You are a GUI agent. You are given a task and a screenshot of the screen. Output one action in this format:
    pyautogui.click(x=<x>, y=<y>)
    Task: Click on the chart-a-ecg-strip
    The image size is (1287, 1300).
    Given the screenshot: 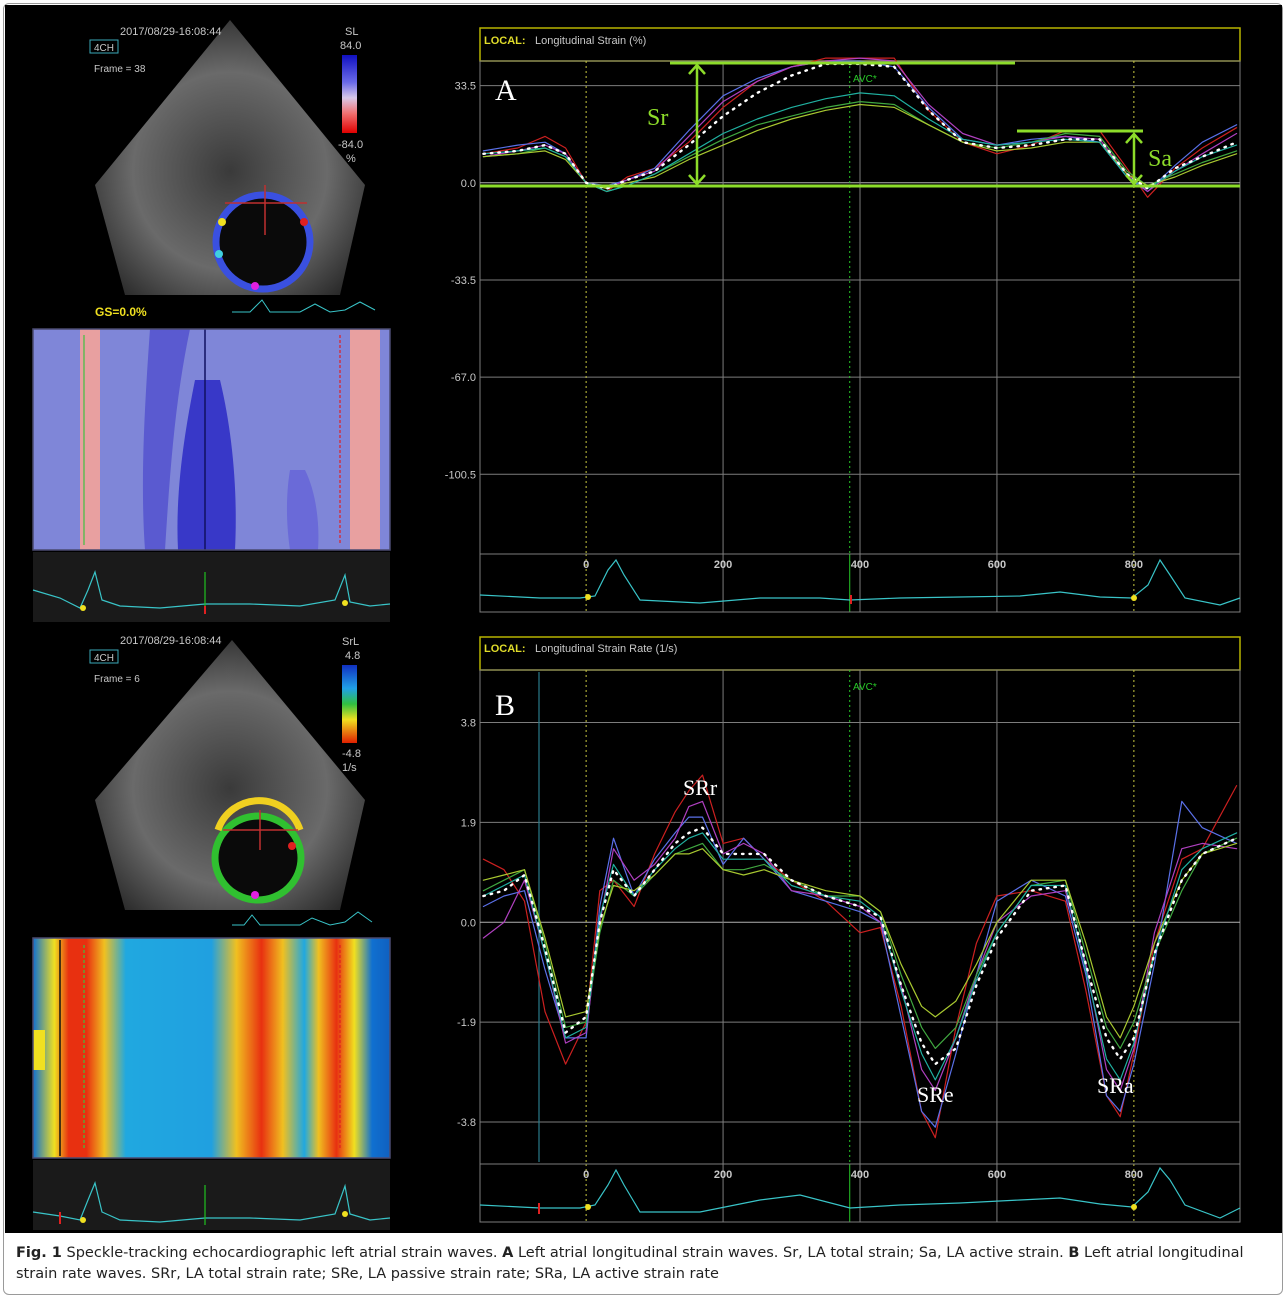 What is the action you would take?
    pyautogui.click(x=860, y=583)
    